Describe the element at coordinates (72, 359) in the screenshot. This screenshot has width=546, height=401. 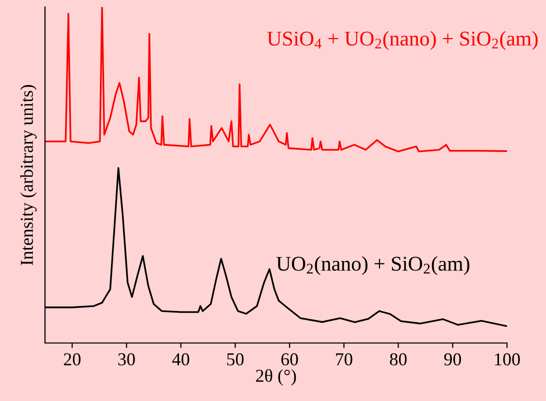
I see `x-tick-label: 20` at that location.